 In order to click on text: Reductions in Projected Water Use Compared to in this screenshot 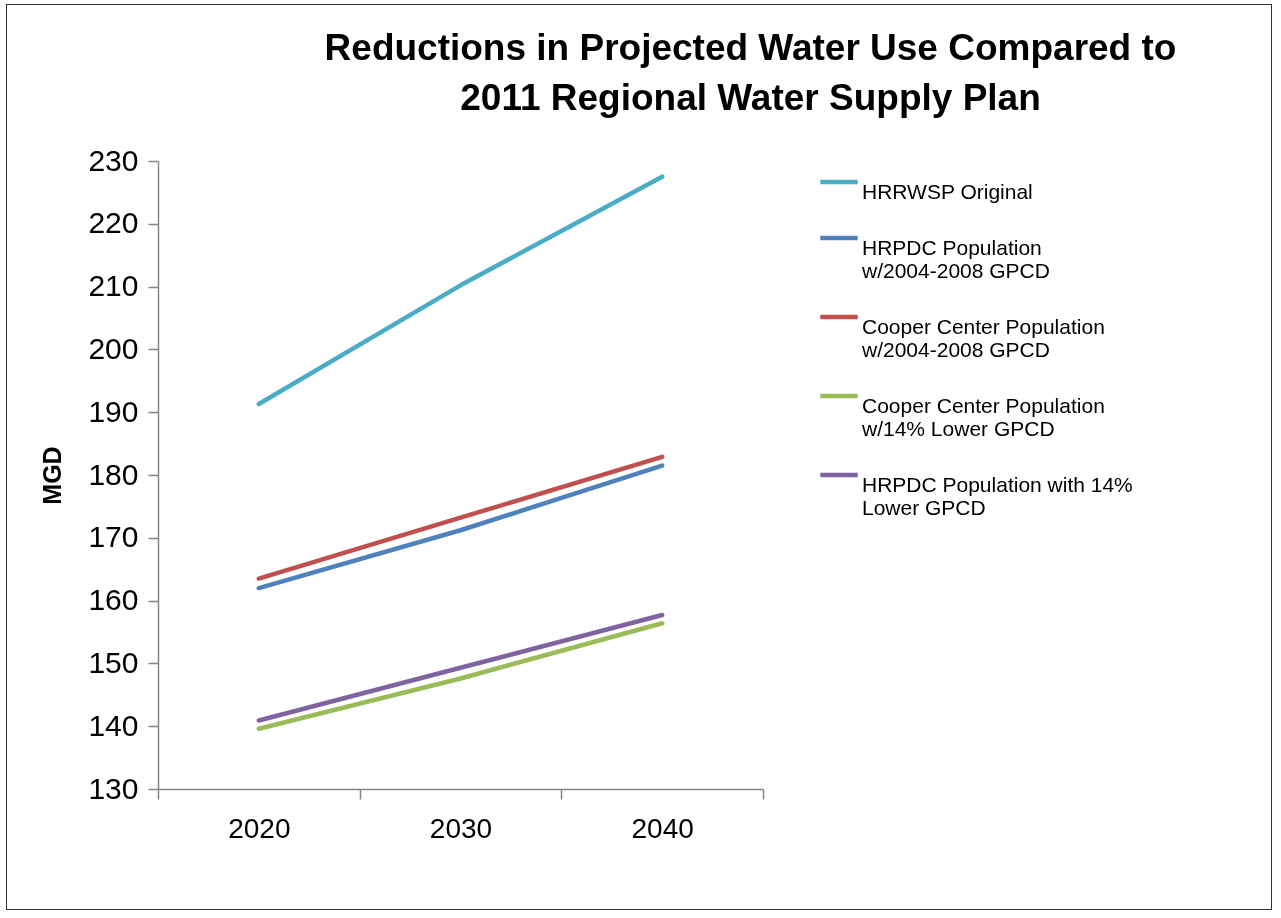, I will do `click(750, 47)`.